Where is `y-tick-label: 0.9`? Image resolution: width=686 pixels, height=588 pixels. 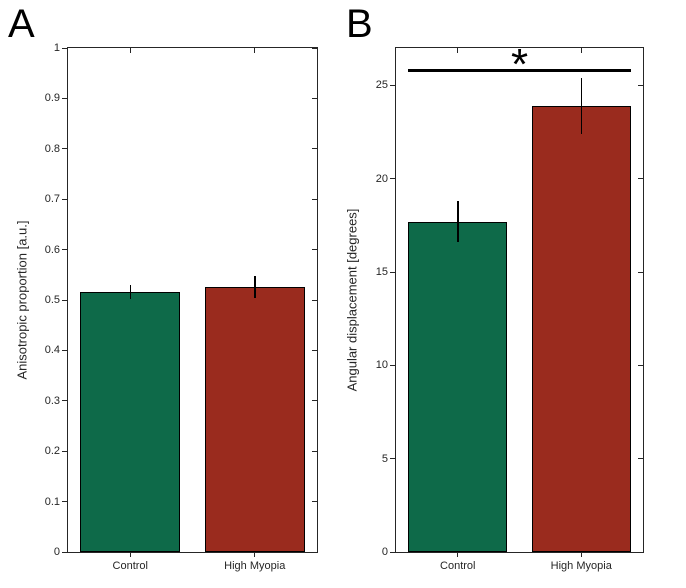
y-tick-label: 0.9 is located at coordinates (52, 98).